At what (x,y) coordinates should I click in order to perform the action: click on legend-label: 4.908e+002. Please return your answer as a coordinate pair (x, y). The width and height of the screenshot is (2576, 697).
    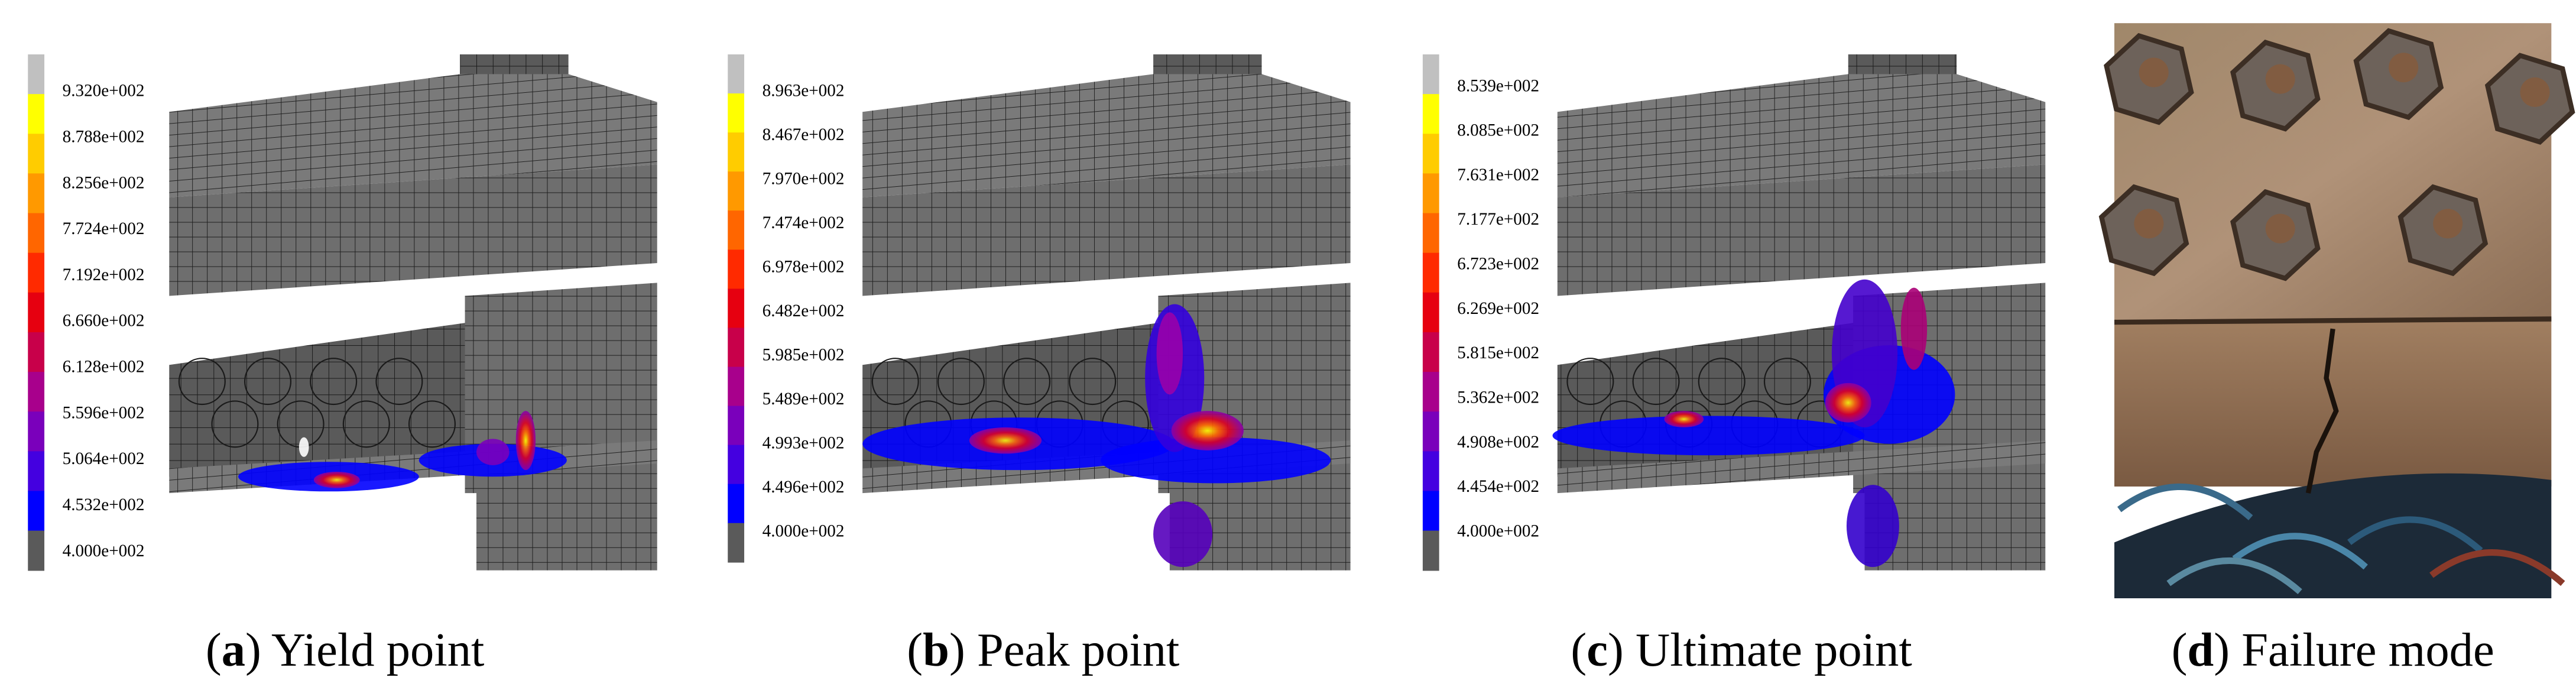
    Looking at the image, I should click on (1498, 442).